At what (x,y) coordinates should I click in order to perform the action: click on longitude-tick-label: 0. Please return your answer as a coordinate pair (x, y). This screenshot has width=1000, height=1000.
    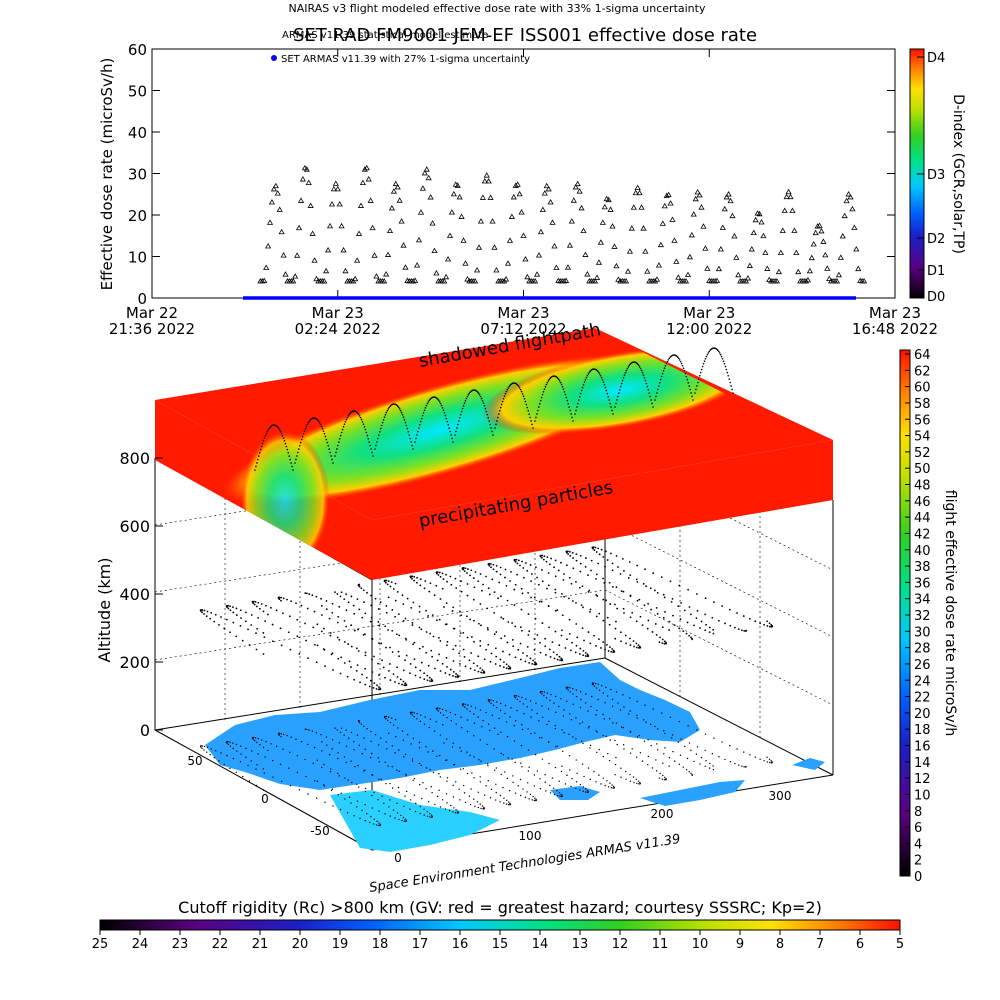
    Looking at the image, I should click on (398, 858).